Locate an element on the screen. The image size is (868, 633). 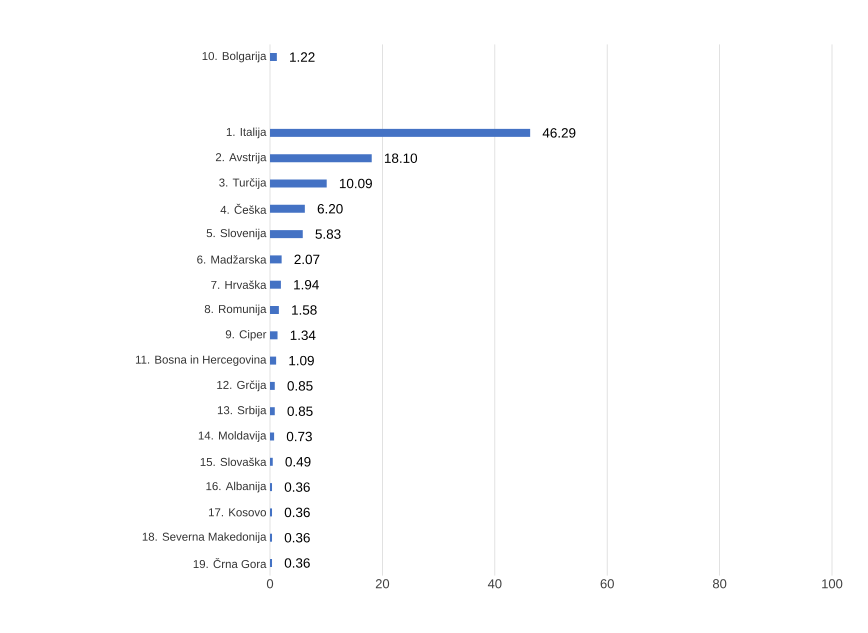
data-label: 1.94 is located at coordinates (306, 285).